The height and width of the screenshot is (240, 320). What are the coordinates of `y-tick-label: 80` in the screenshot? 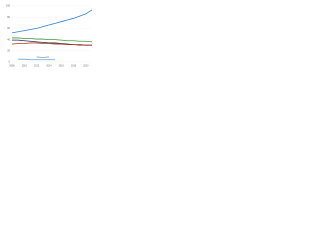 It's located at (8, 17).